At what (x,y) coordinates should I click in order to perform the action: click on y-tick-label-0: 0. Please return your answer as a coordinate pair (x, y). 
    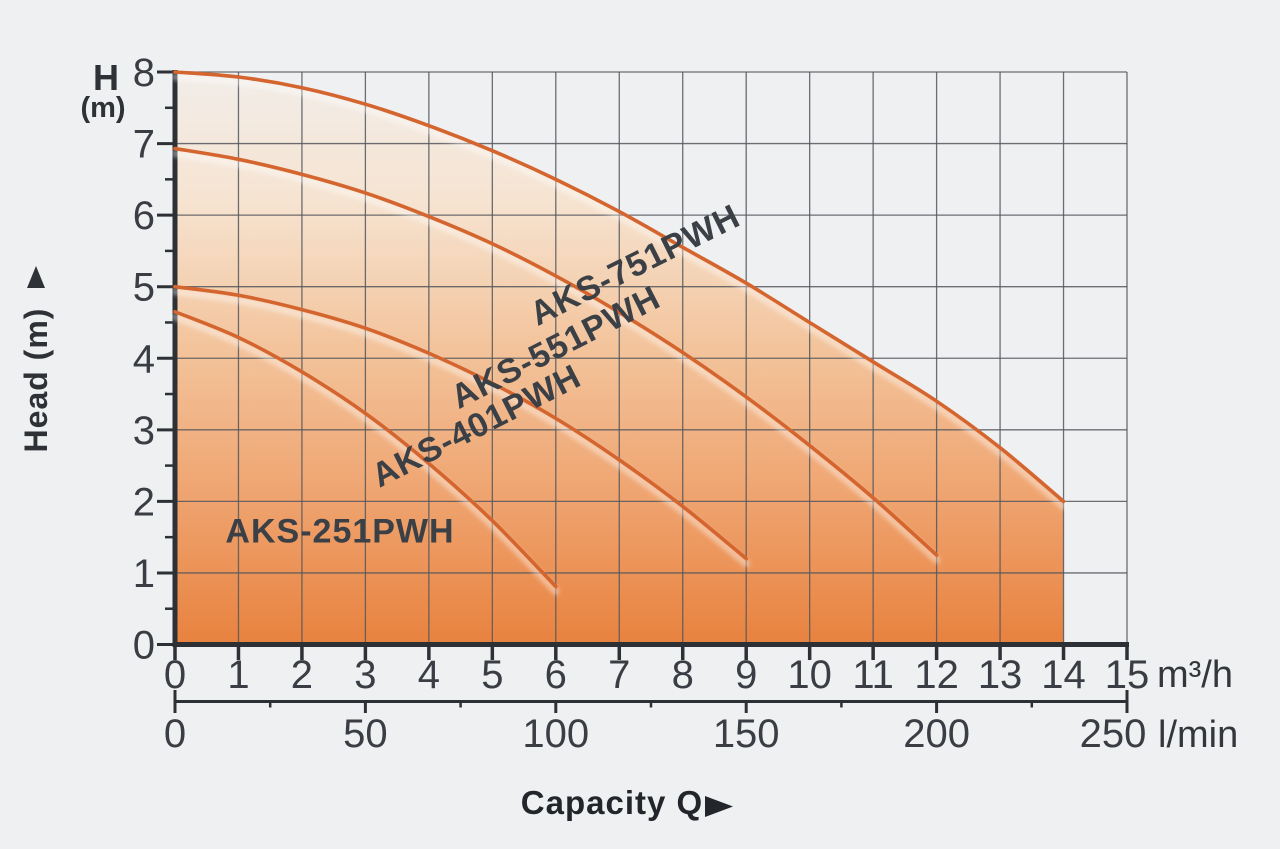
    Looking at the image, I should click on (144, 646).